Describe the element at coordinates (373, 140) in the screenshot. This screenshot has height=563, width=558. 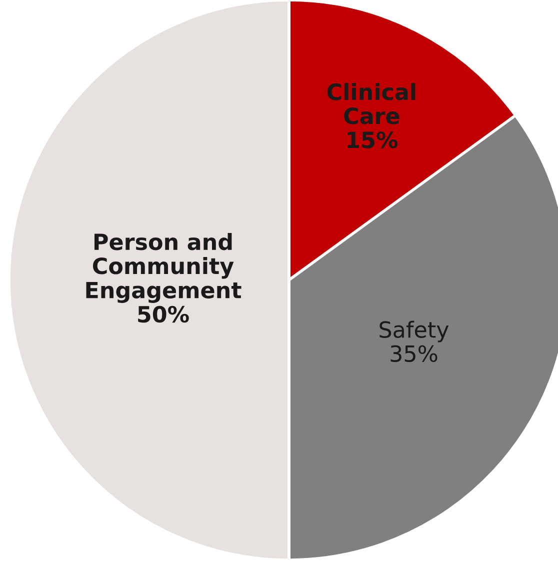
I see `data-label: 15%` at that location.